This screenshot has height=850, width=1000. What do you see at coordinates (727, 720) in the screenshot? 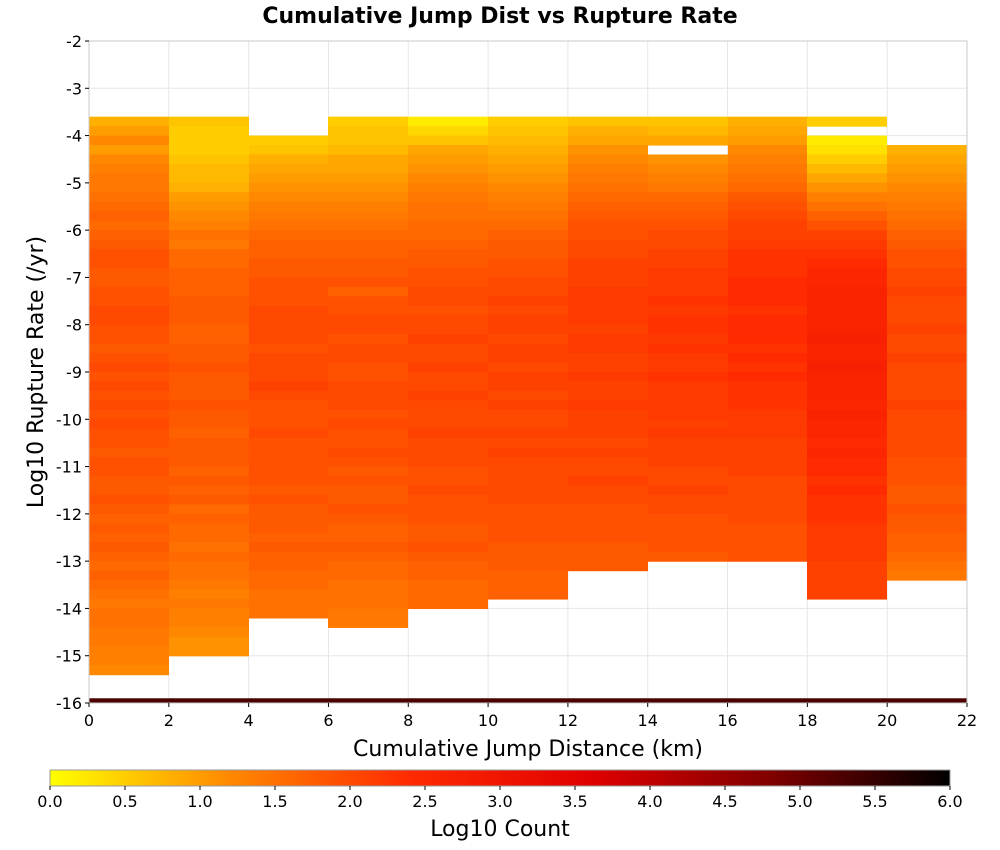
I see `x-tick-label: 16` at bounding box center [727, 720].